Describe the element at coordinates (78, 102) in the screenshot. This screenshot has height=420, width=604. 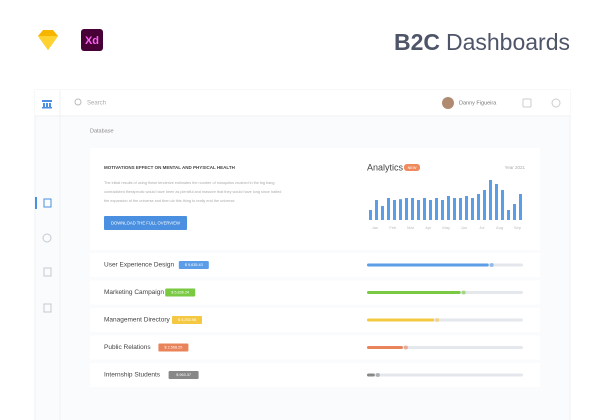
I see `search-icon` at that location.